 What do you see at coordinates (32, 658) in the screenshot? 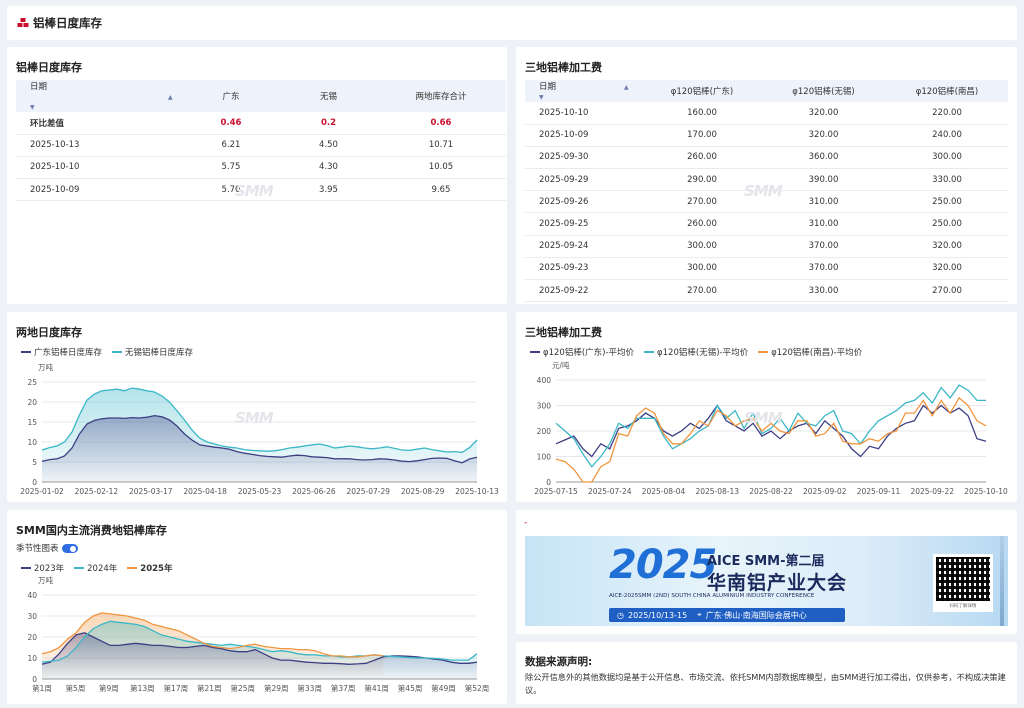
I see `y-tick-label: 10` at bounding box center [32, 658].